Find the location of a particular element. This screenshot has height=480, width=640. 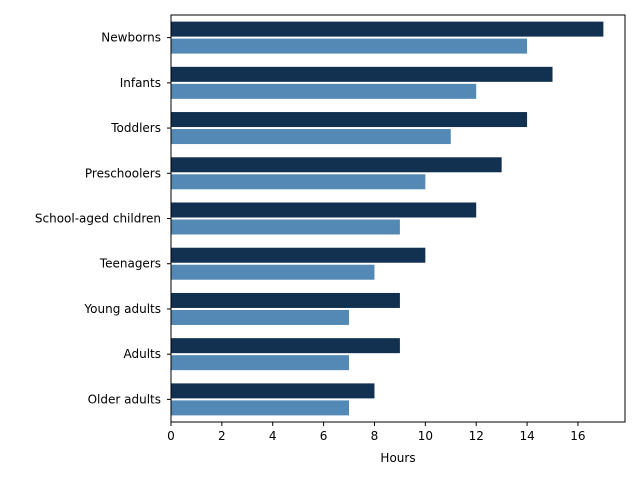

bar-series-1-school-aged-children is located at coordinates (324, 210).